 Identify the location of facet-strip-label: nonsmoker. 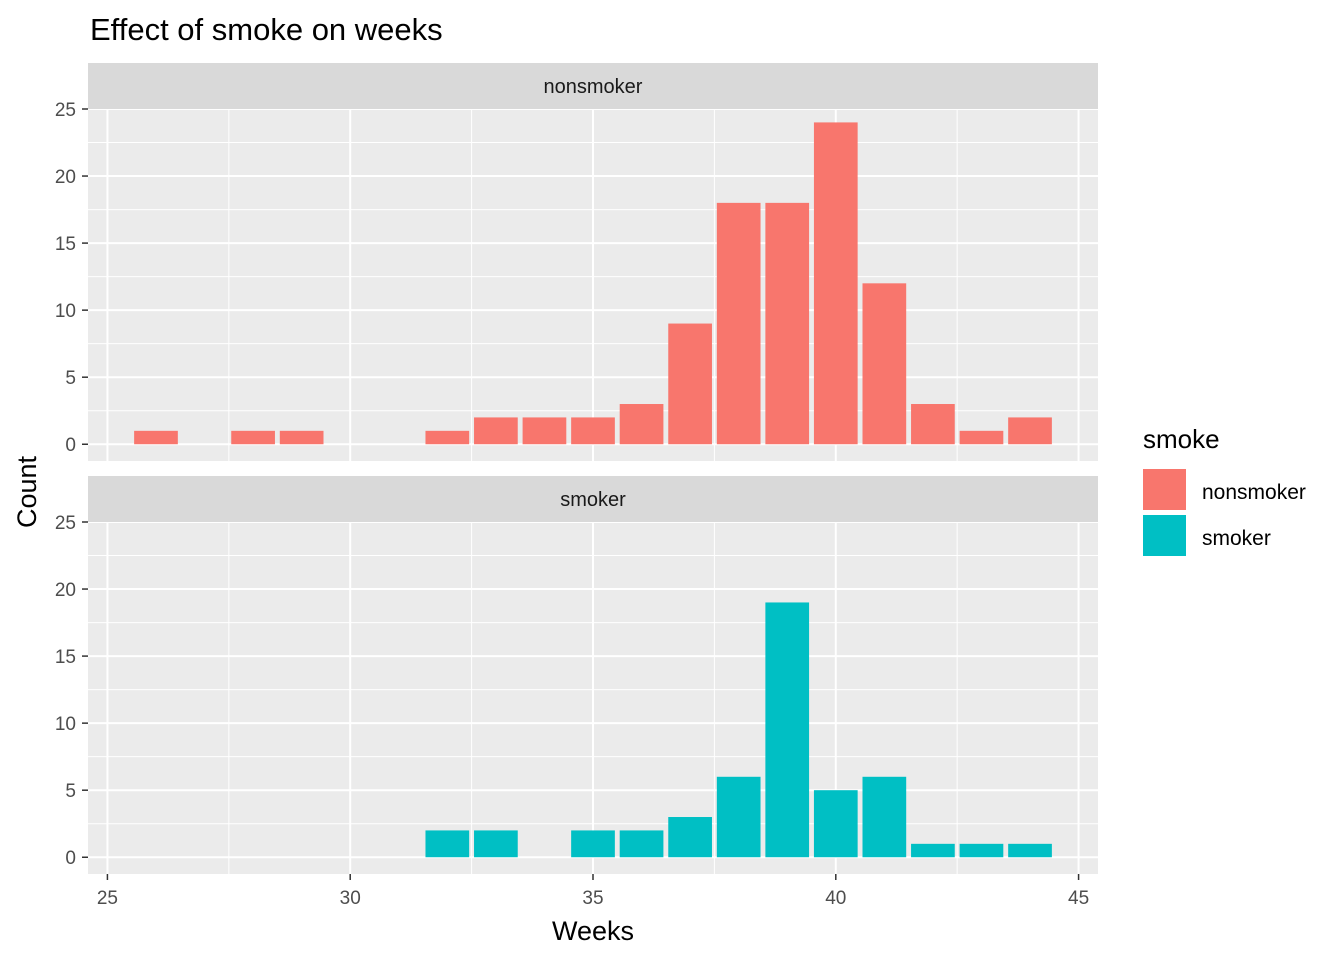
(593, 87).